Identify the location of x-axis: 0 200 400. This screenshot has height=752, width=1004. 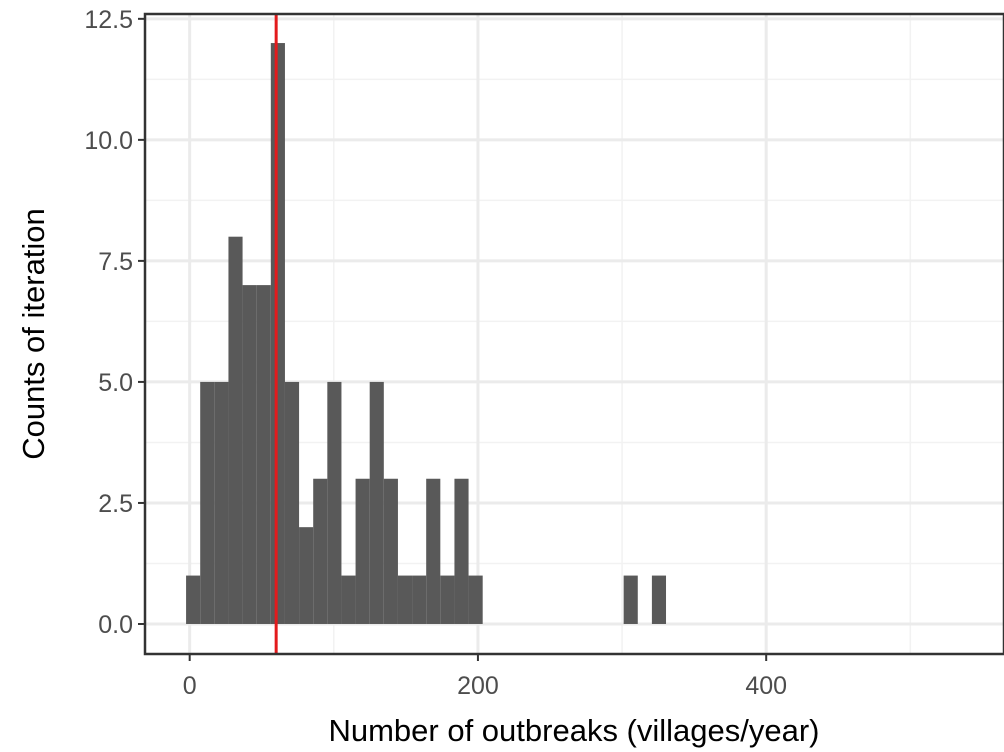
(485, 677).